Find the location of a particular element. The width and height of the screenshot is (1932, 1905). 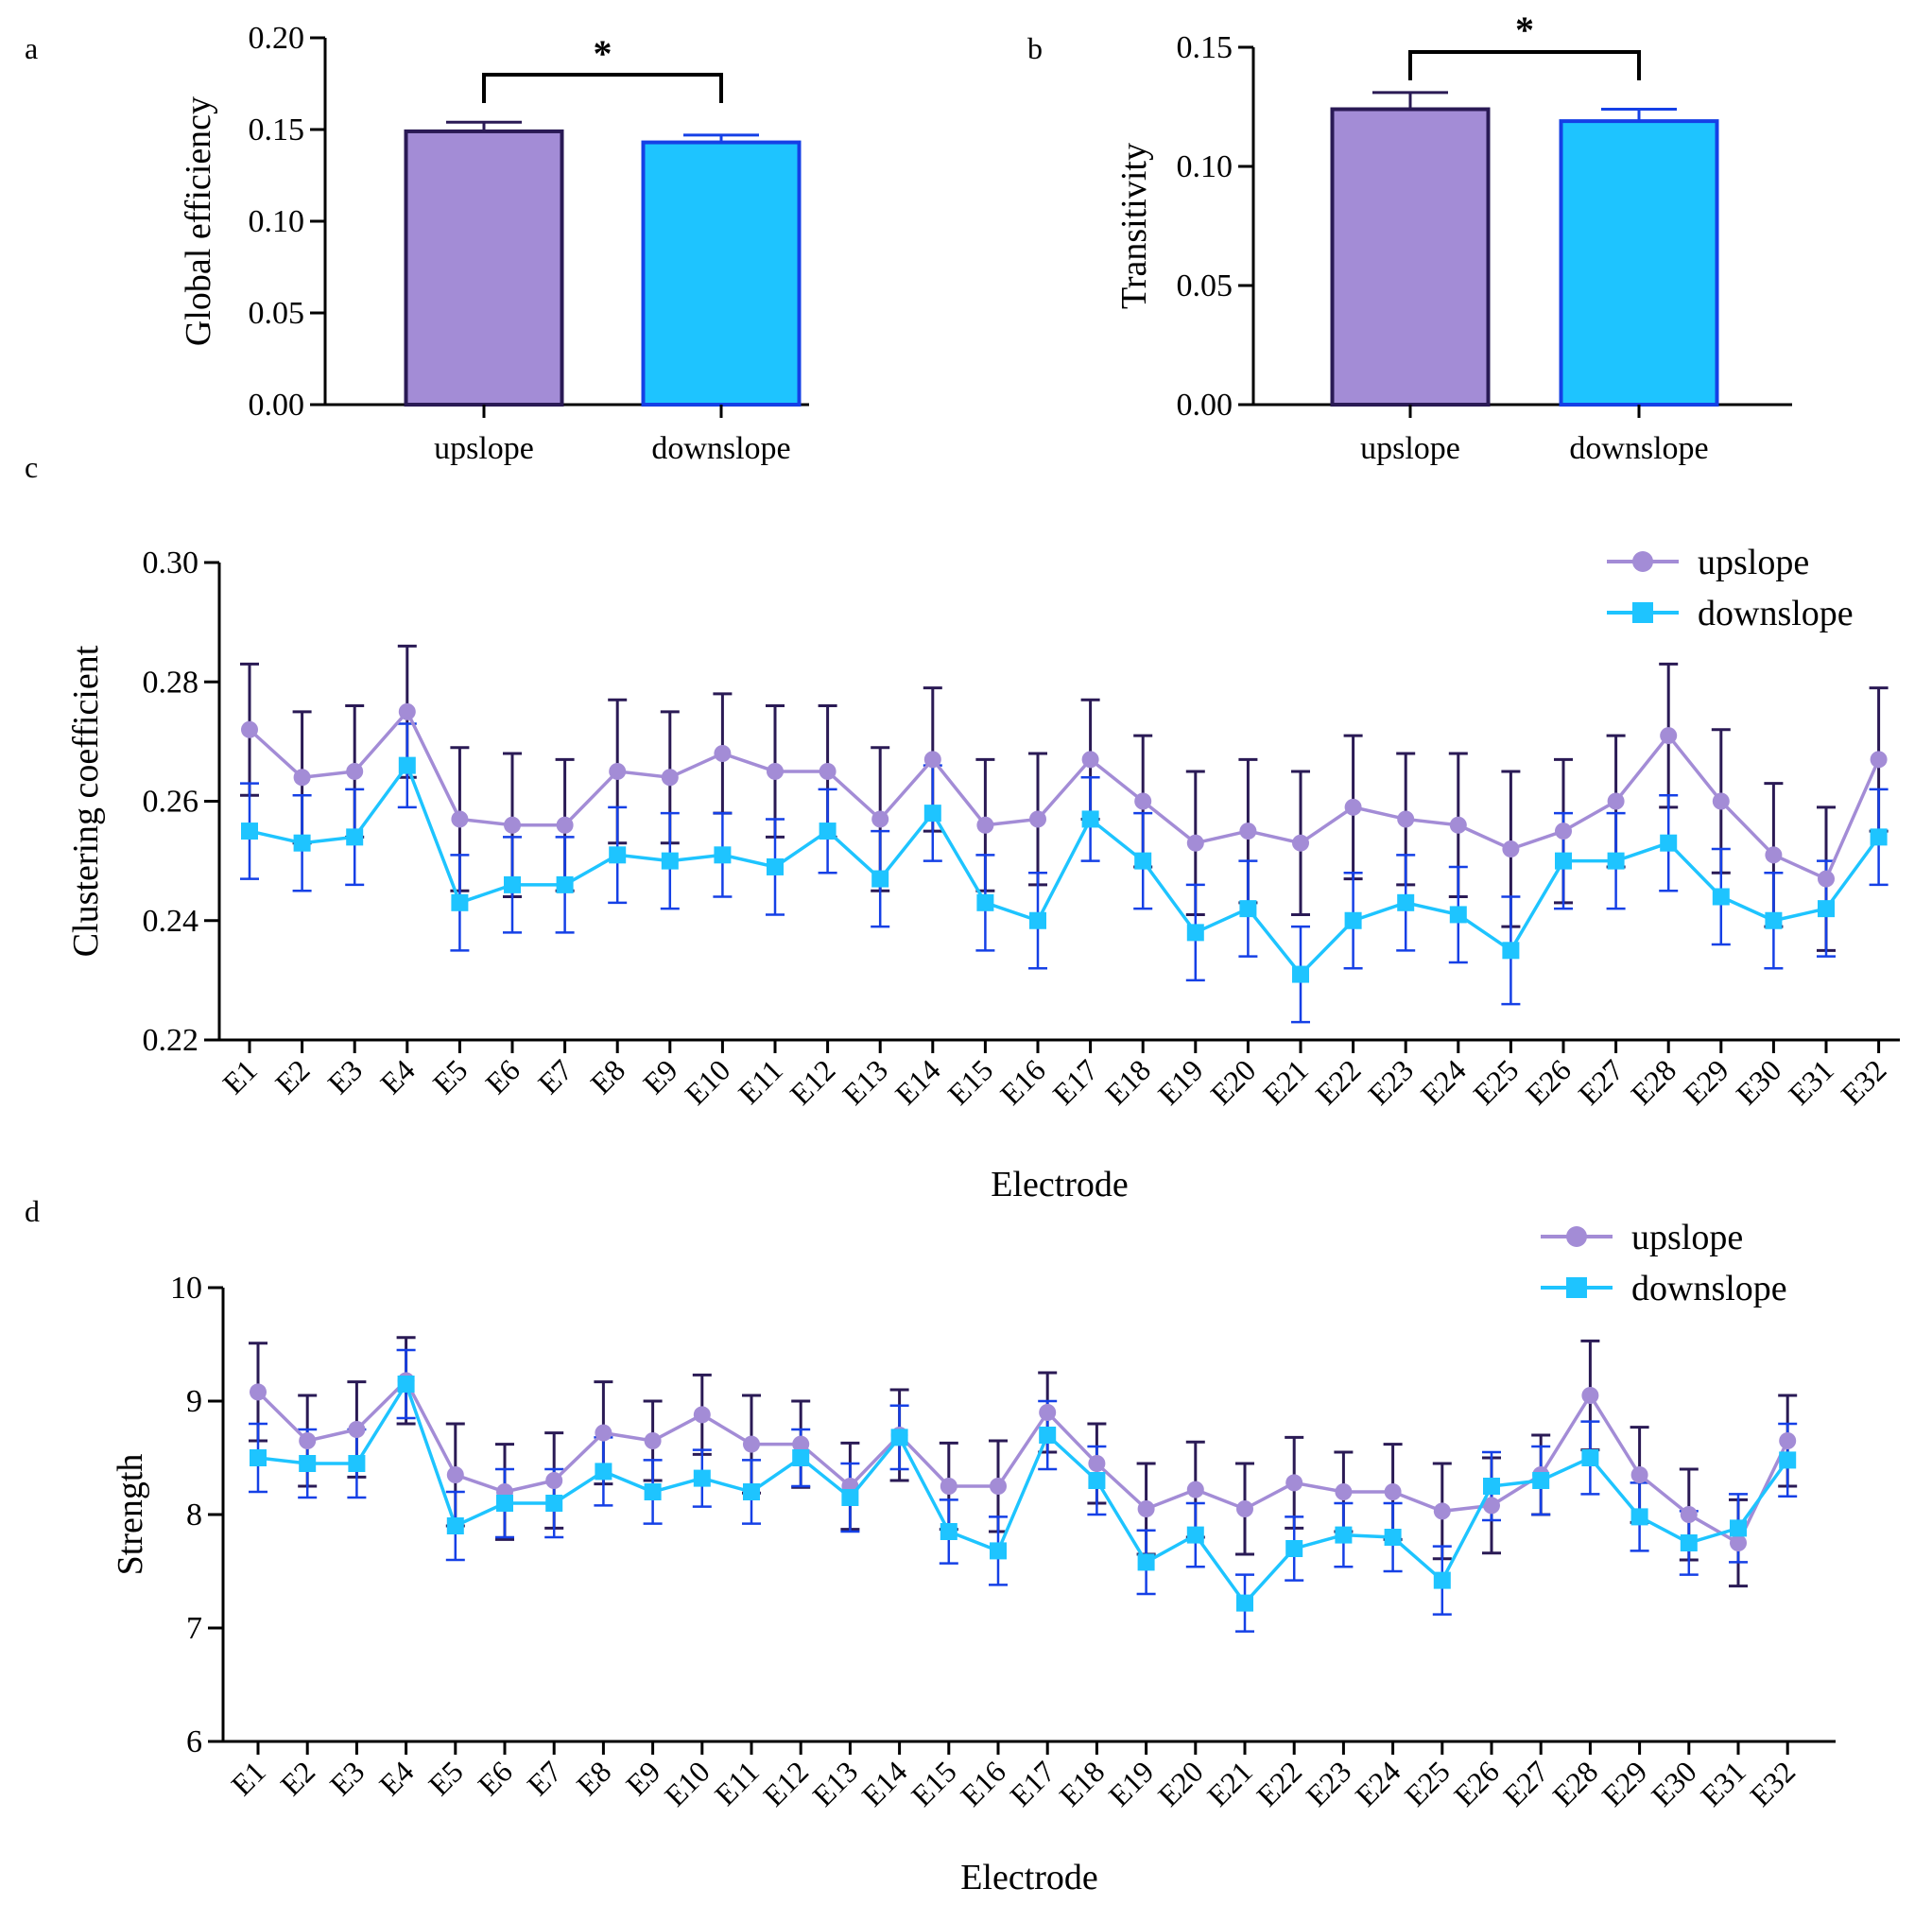

c-x-tick-label-E1: E1 is located at coordinates (240, 1076).